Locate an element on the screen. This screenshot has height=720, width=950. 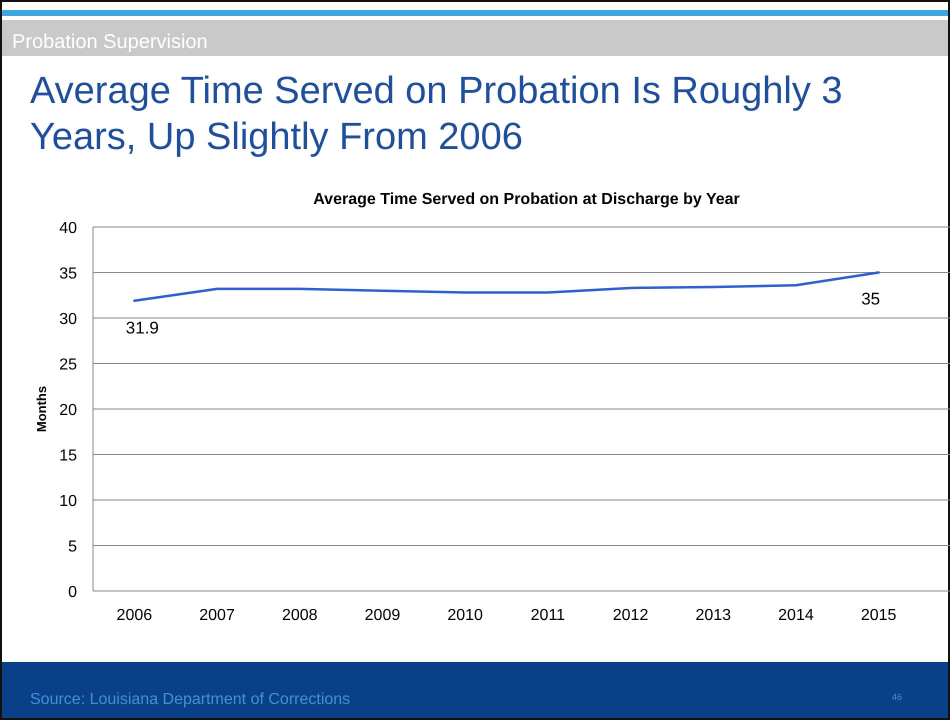
y-tick-label: 25 is located at coordinates (68, 365).